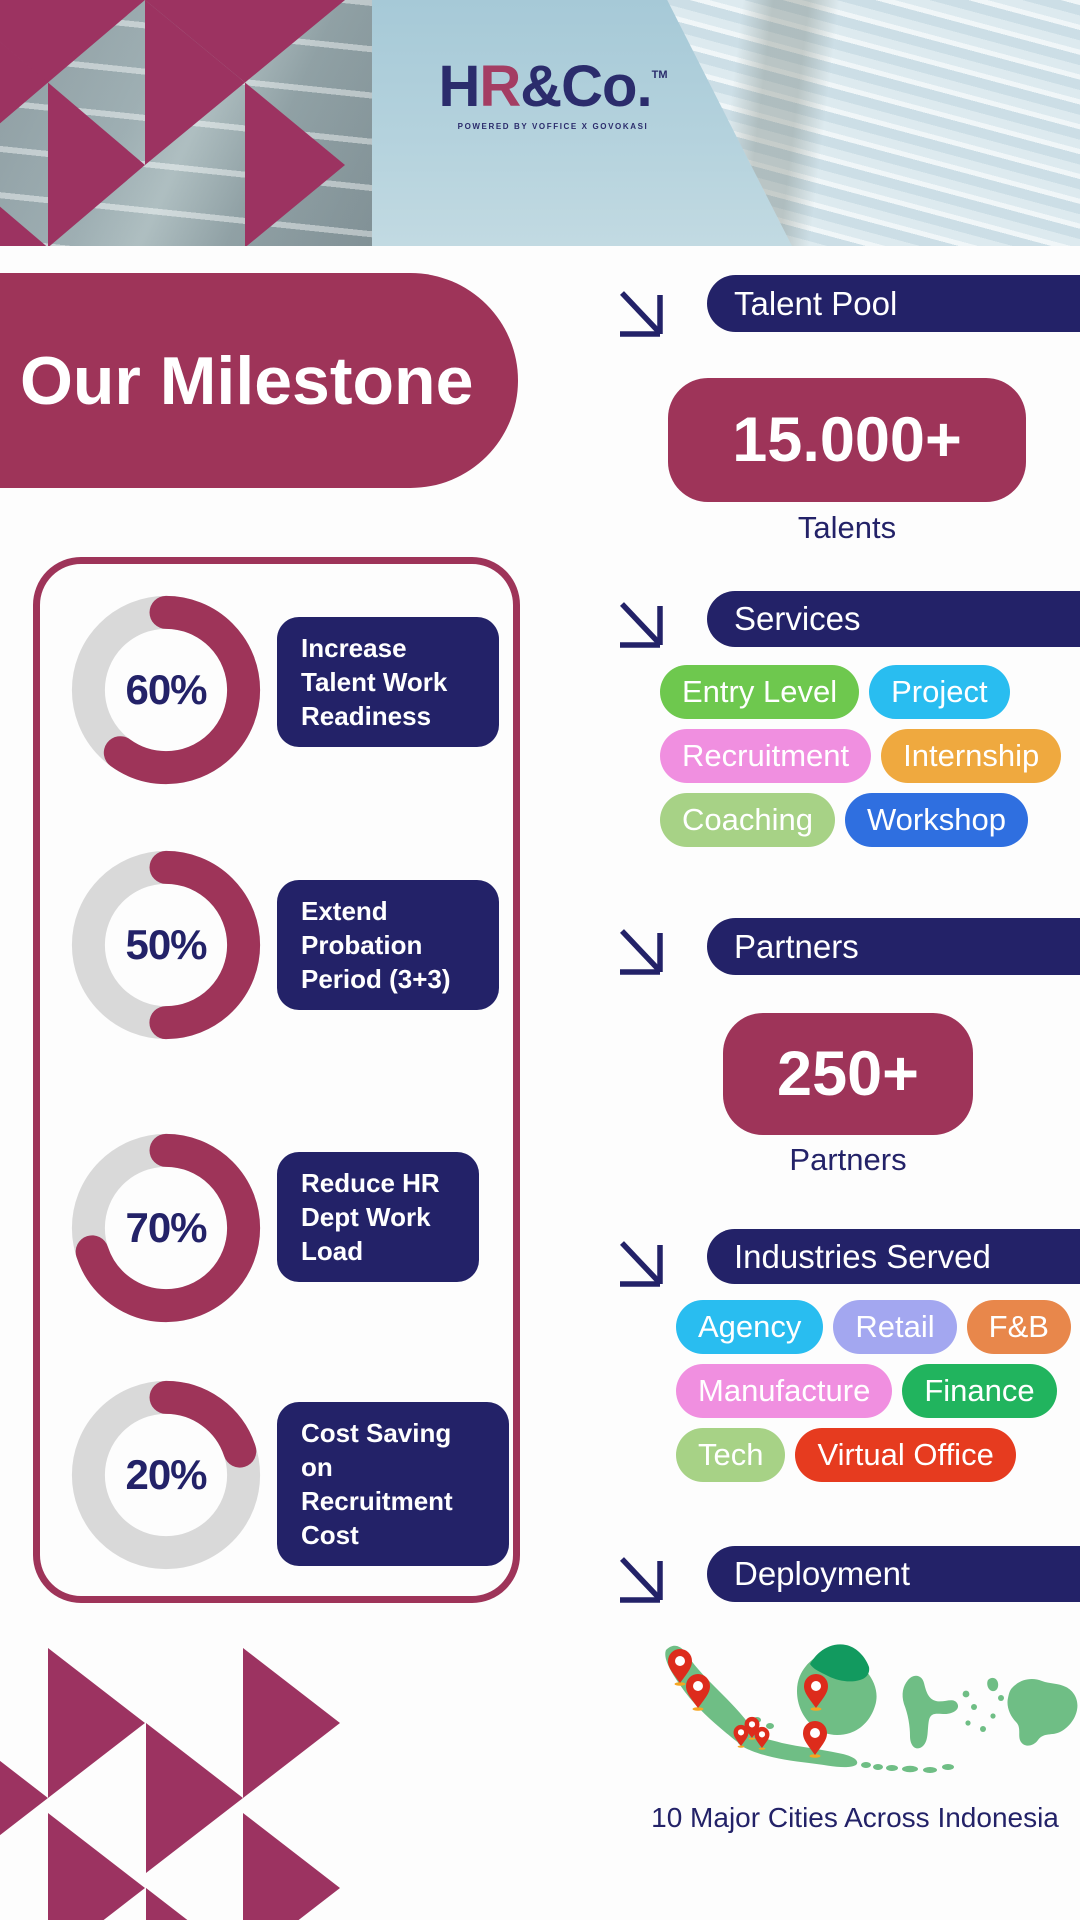  Describe the element at coordinates (731, 1455) in the screenshot. I see `industry-tag: Tech` at that location.